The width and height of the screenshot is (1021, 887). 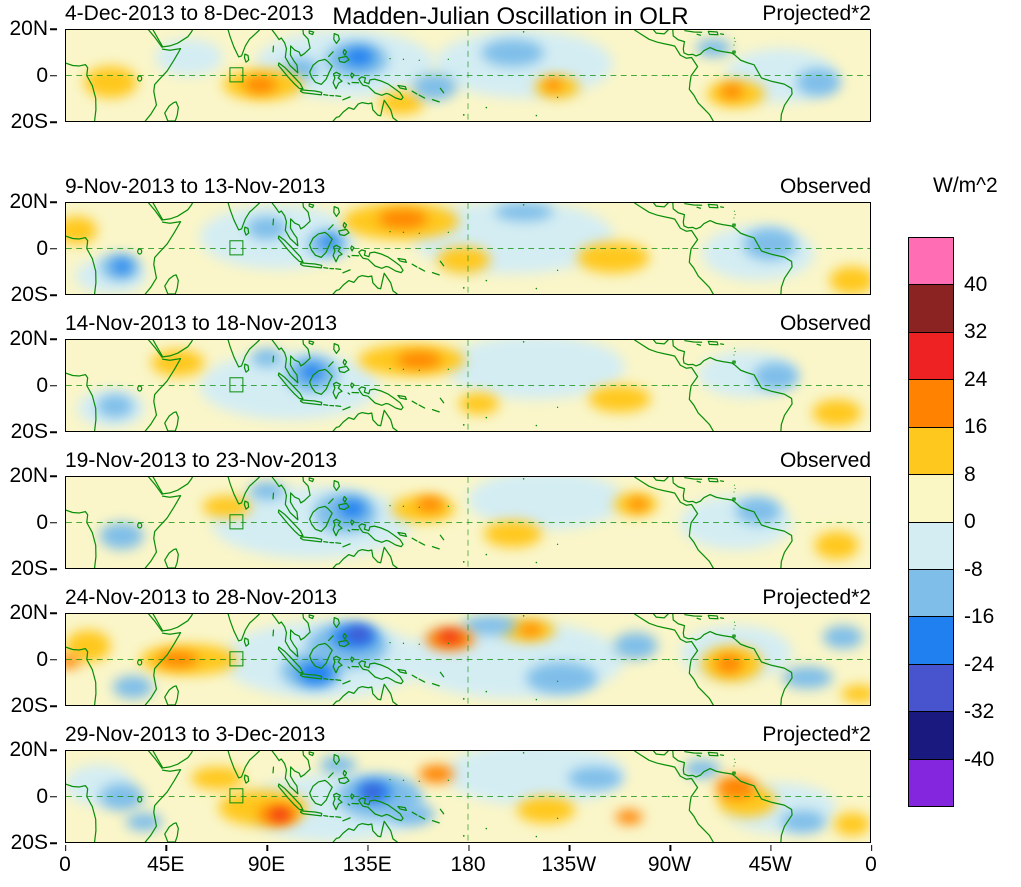 I want to click on colorbar-tick-label: -8, so click(x=973, y=569).